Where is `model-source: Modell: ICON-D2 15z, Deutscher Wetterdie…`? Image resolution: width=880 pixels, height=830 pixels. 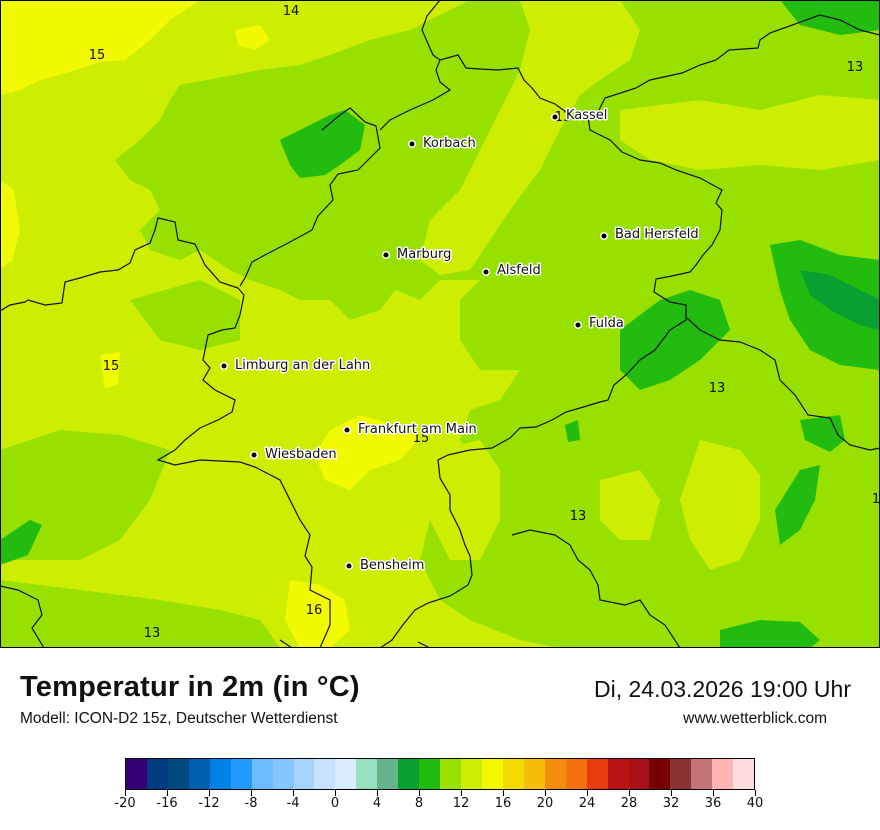
model-source: Modell: ICON-D2 15z, Deutscher Wetterdie… is located at coordinates (179, 718).